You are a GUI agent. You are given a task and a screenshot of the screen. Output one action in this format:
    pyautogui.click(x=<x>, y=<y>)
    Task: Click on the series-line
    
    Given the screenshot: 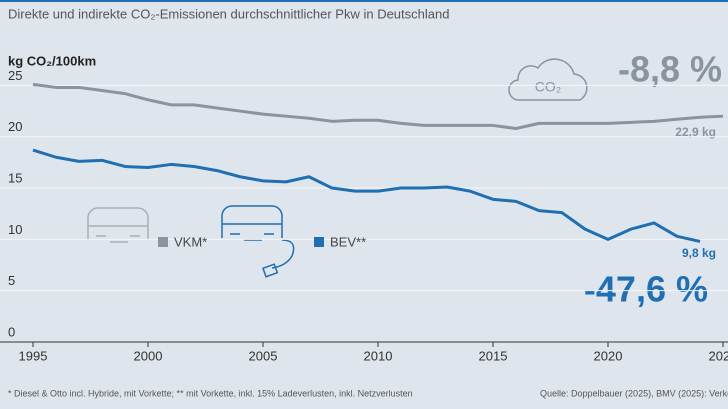 What is the action you would take?
    pyautogui.click(x=378, y=106)
    